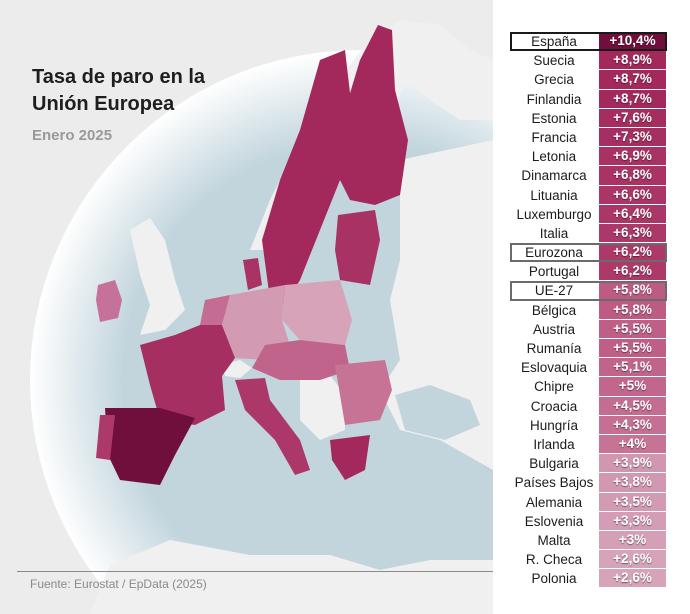 Image resolution: width=690 pixels, height=614 pixels. What do you see at coordinates (632, 195) in the screenshot?
I see `rate-value: +6,6%` at bounding box center [632, 195].